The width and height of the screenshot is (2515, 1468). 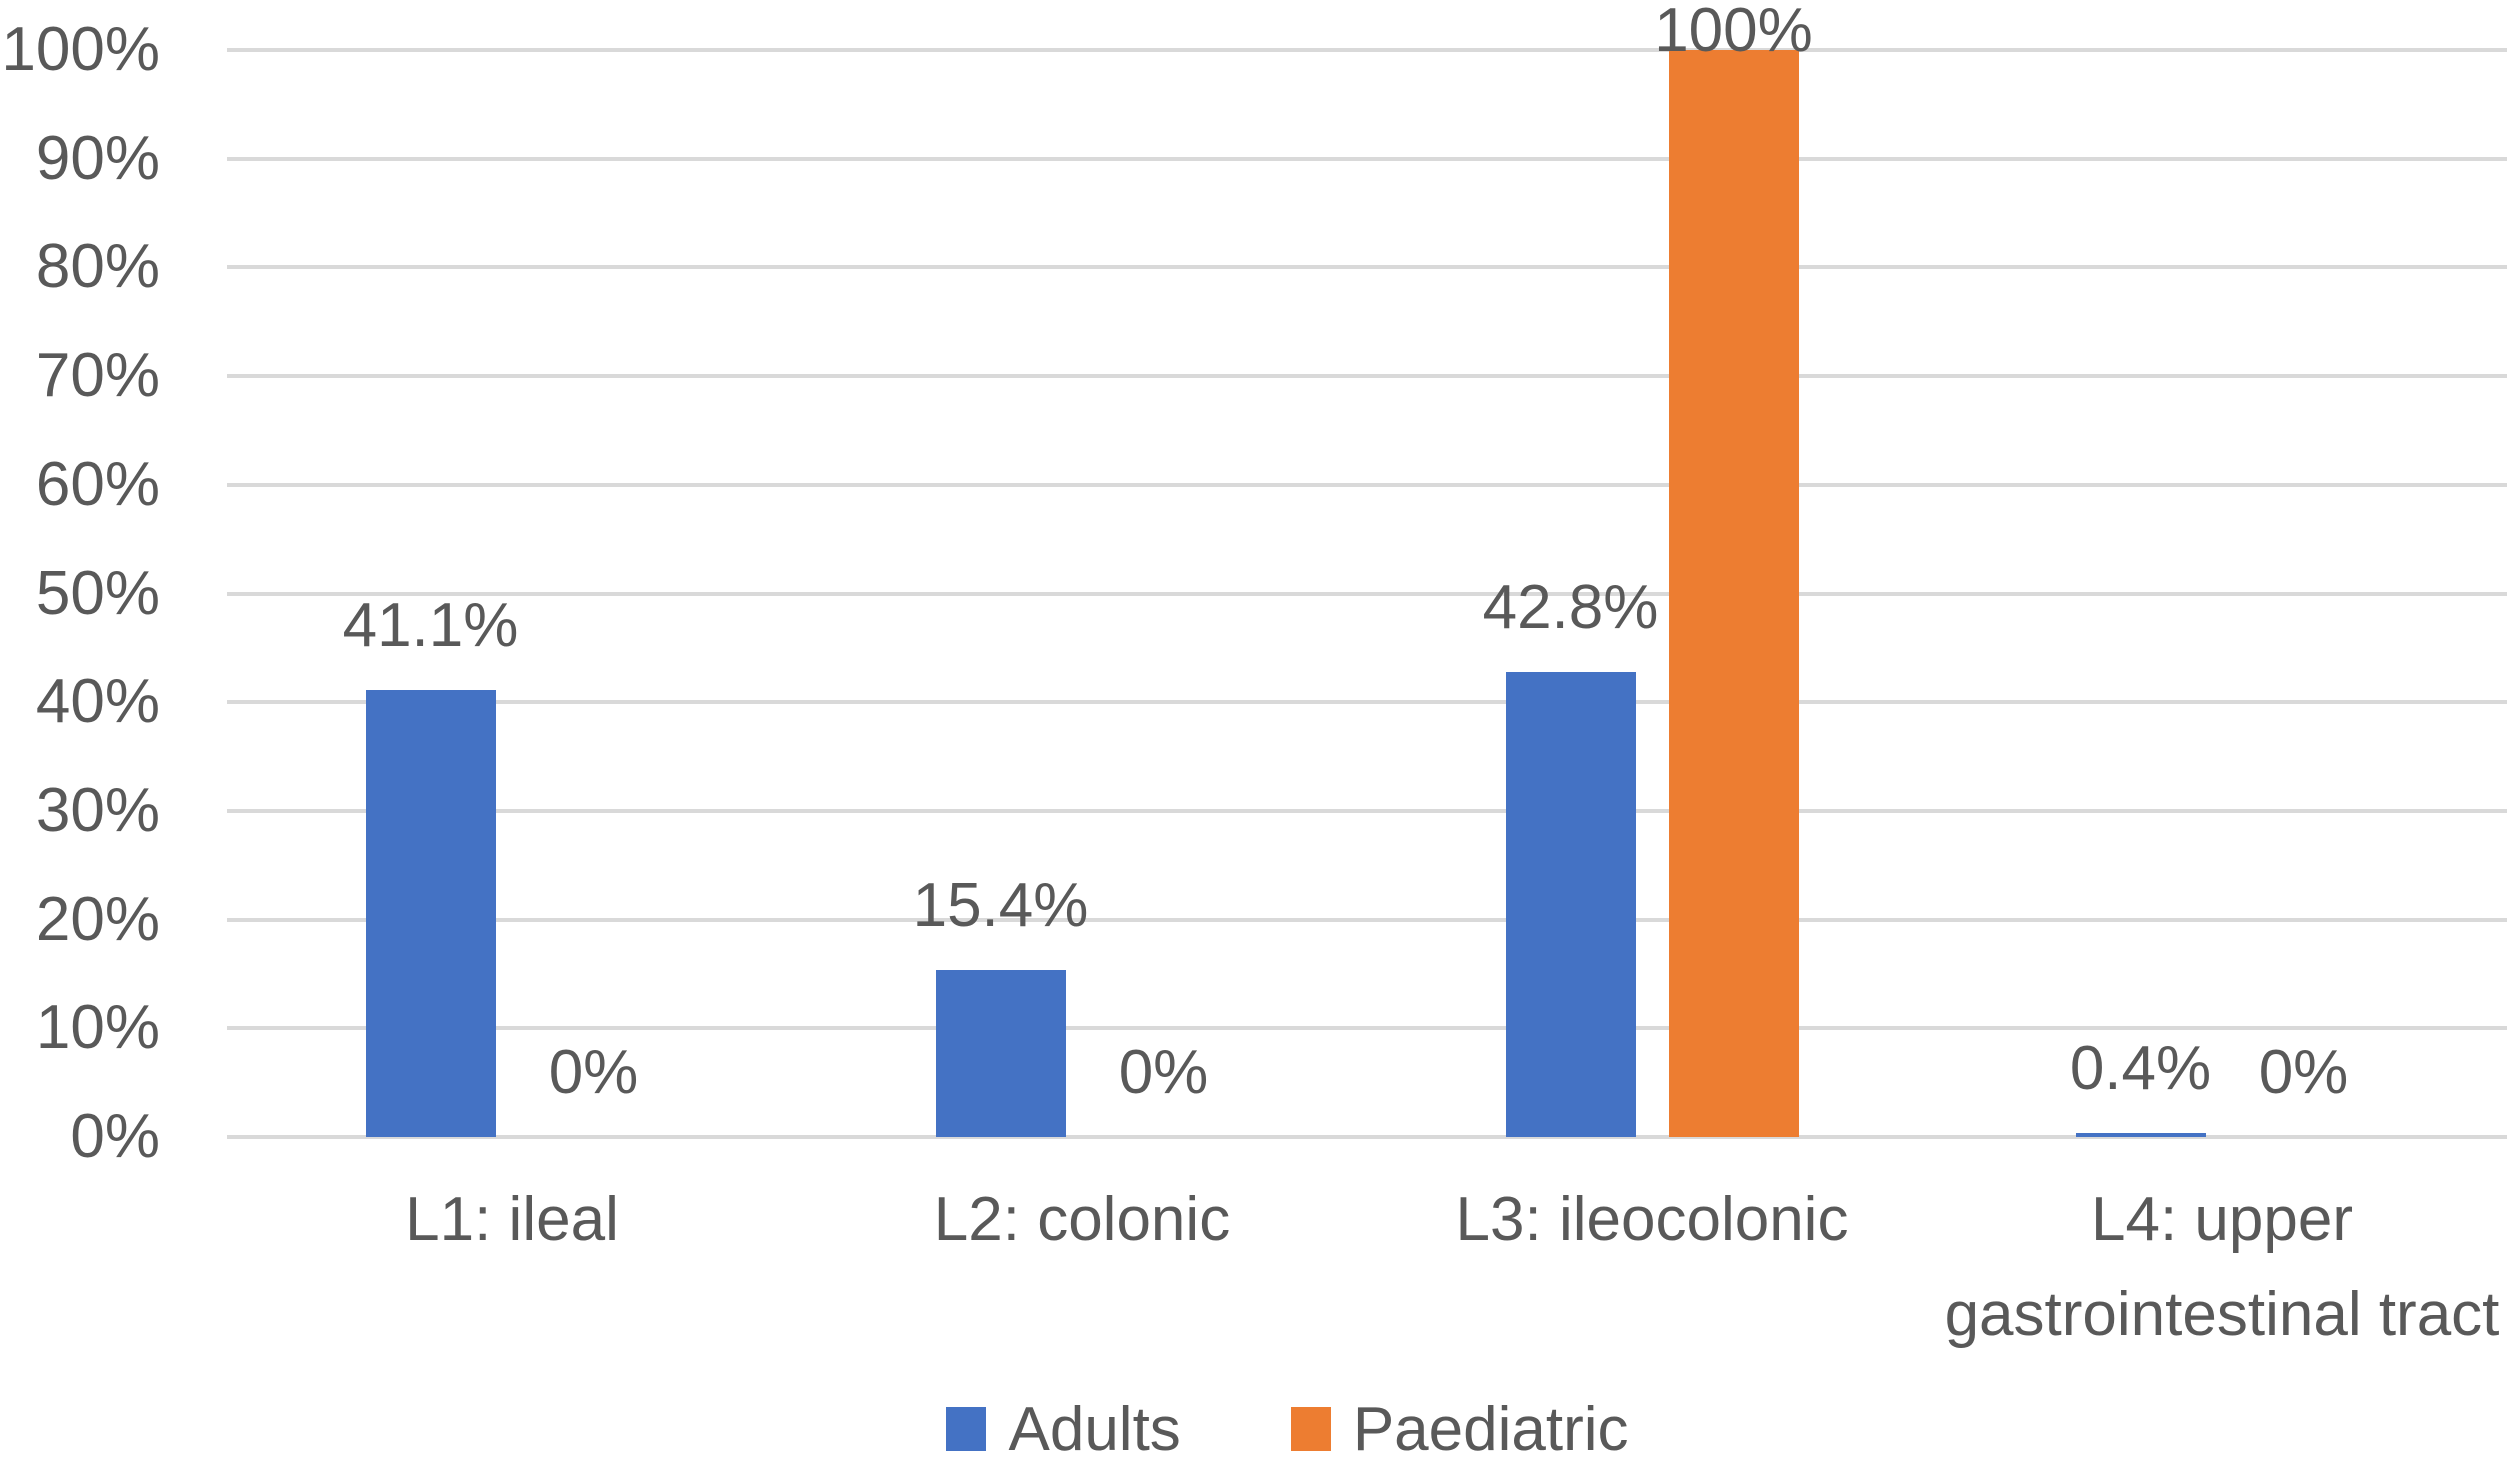 What do you see at coordinates (1163, 1072) in the screenshot?
I see `data-label-paediatric-l2-colonic: 0%` at bounding box center [1163, 1072].